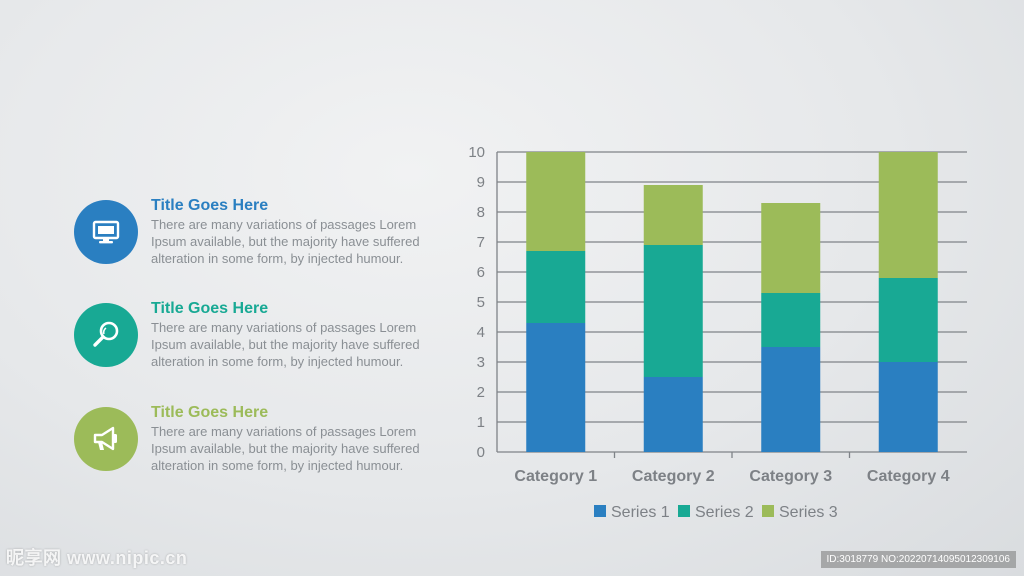  What do you see at coordinates (481, 182) in the screenshot?
I see `y-tick-label: 9` at bounding box center [481, 182].